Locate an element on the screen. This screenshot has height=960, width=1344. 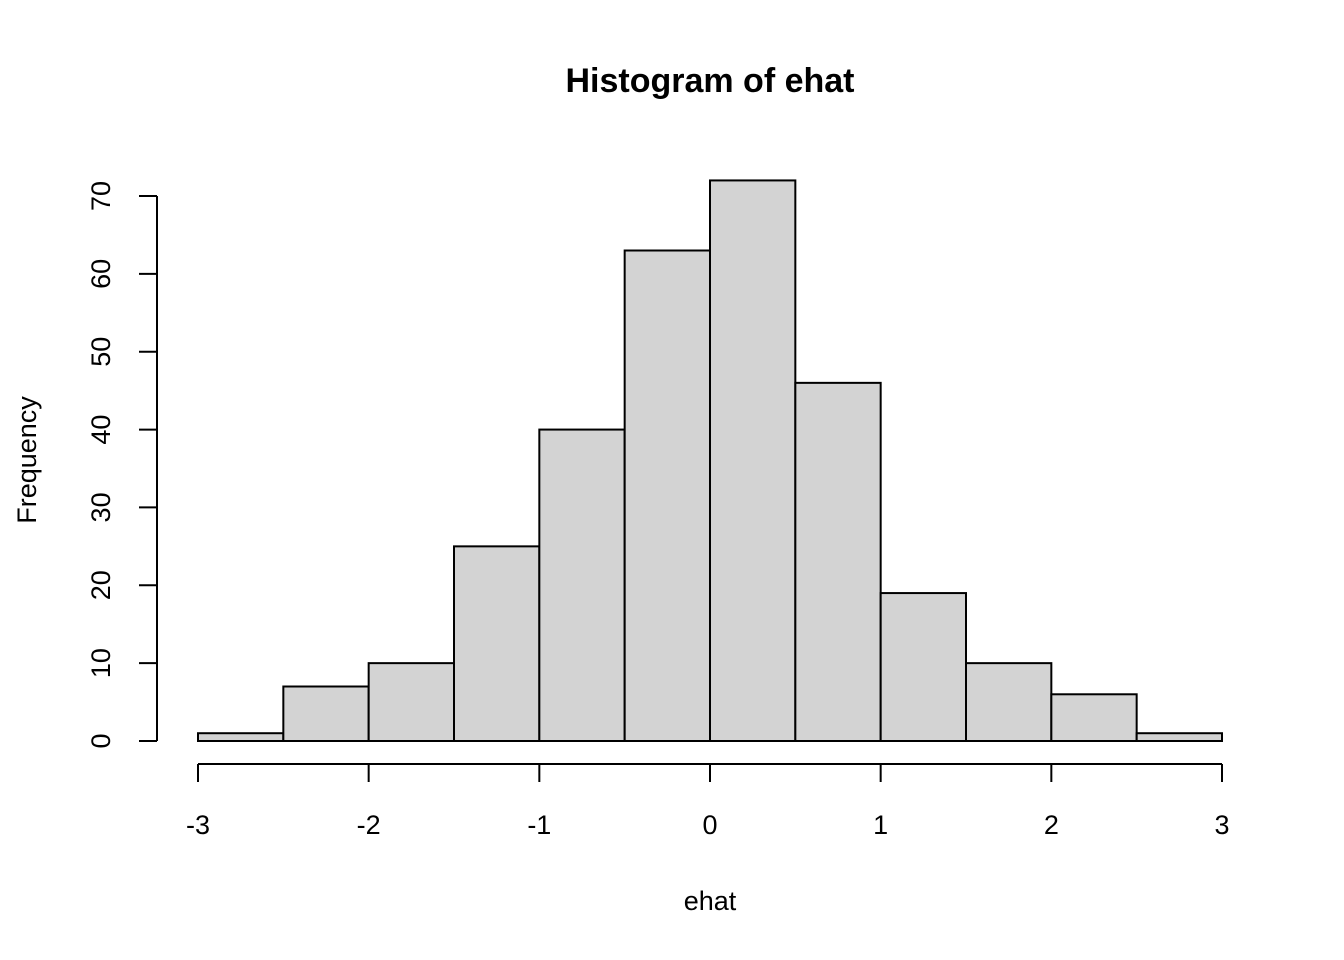
x-axis-title: ehat is located at coordinates (710, 901).